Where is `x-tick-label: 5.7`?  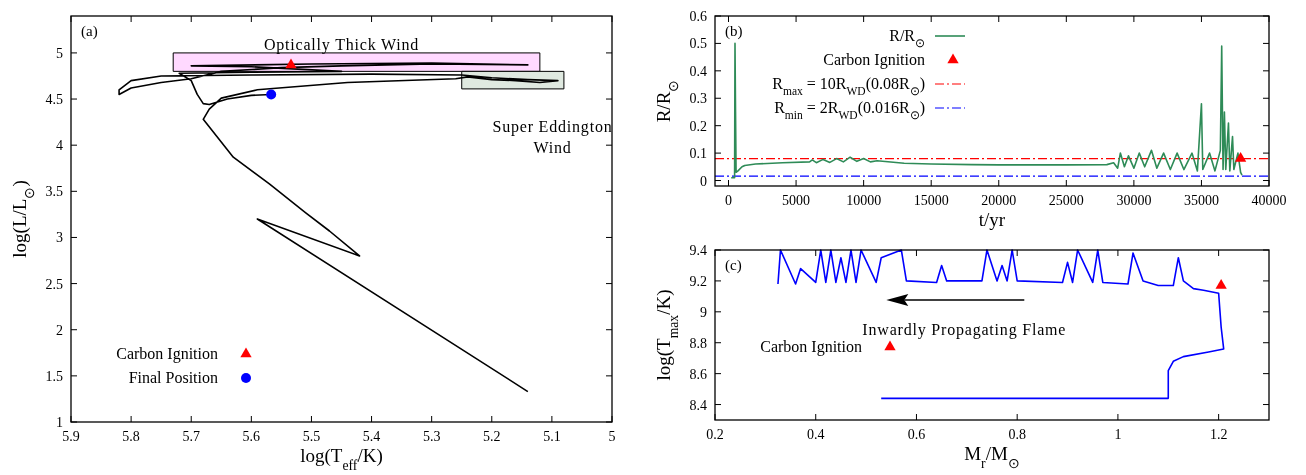 x-tick-label: 5.7 is located at coordinates (191, 436).